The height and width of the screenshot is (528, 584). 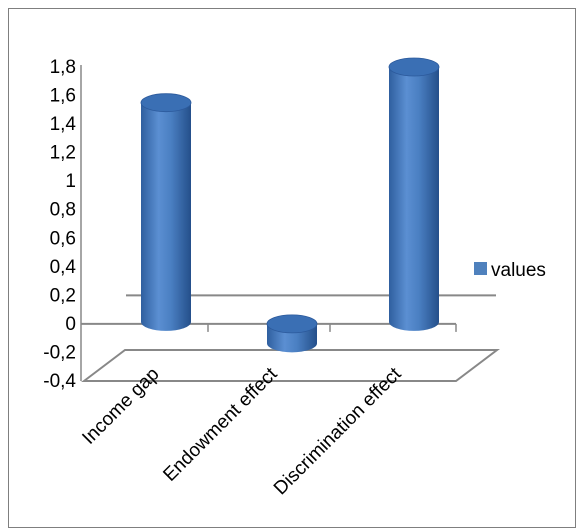 What do you see at coordinates (338, 431) in the screenshot?
I see `category-label: Discrimination effect` at bounding box center [338, 431].